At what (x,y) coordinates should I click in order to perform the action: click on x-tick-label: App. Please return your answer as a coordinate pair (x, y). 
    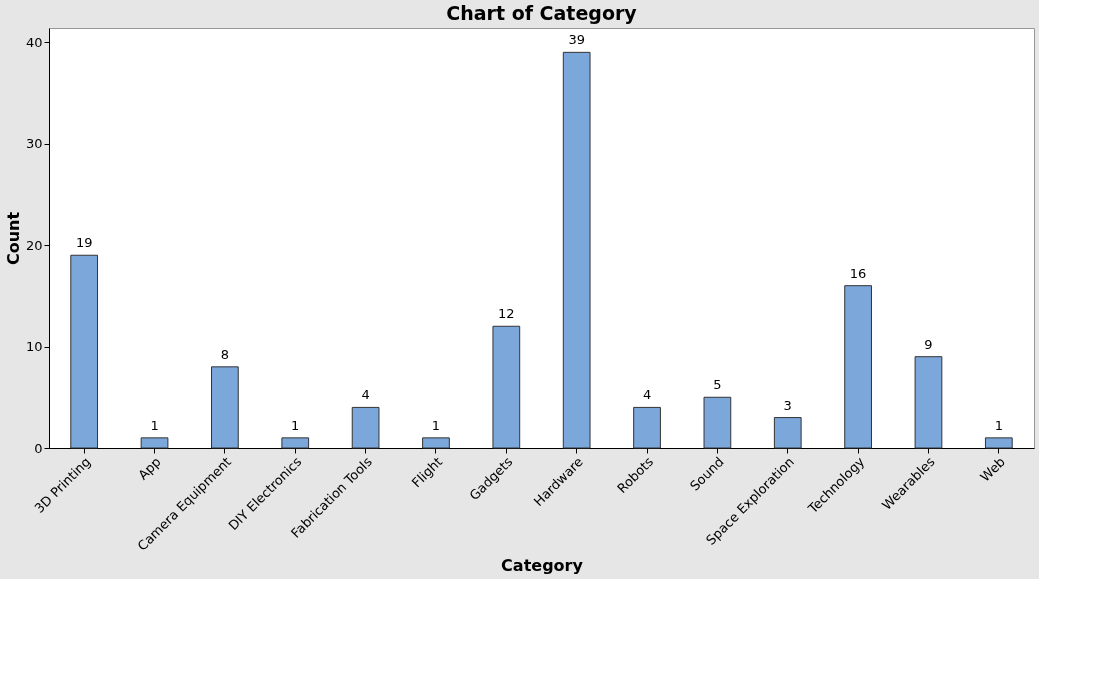
    Looking at the image, I should click on (149, 468).